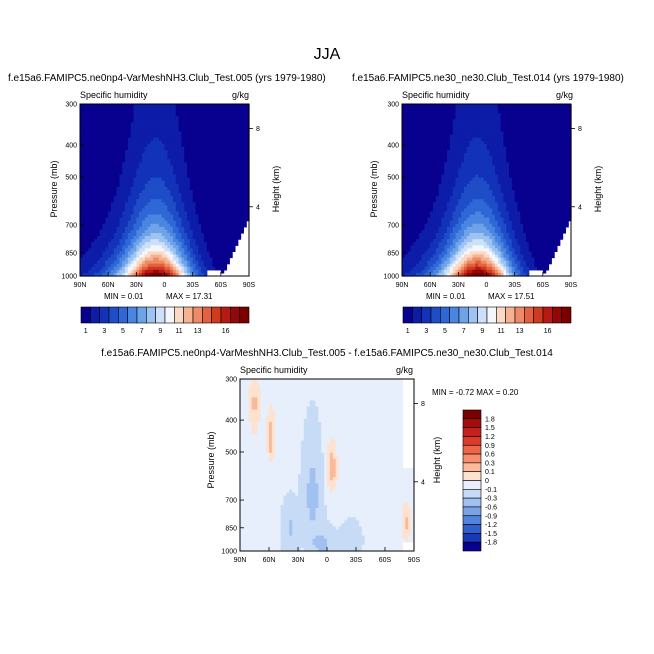 The image size is (654, 654). What do you see at coordinates (548, 331) in the screenshot?
I see `panel2-colorbar-label: 16` at bounding box center [548, 331].